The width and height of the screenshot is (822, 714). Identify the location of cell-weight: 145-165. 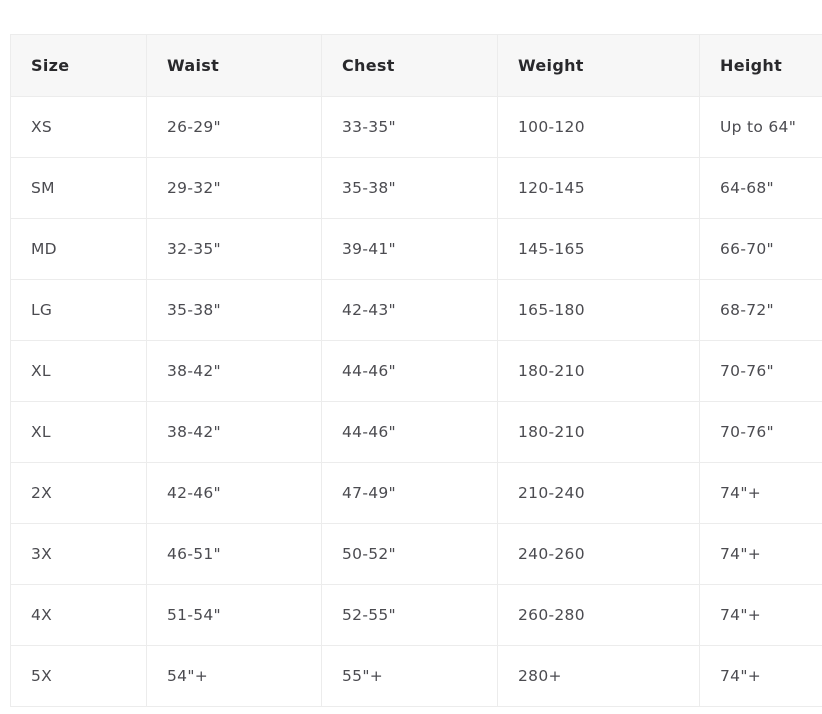
(598, 249).